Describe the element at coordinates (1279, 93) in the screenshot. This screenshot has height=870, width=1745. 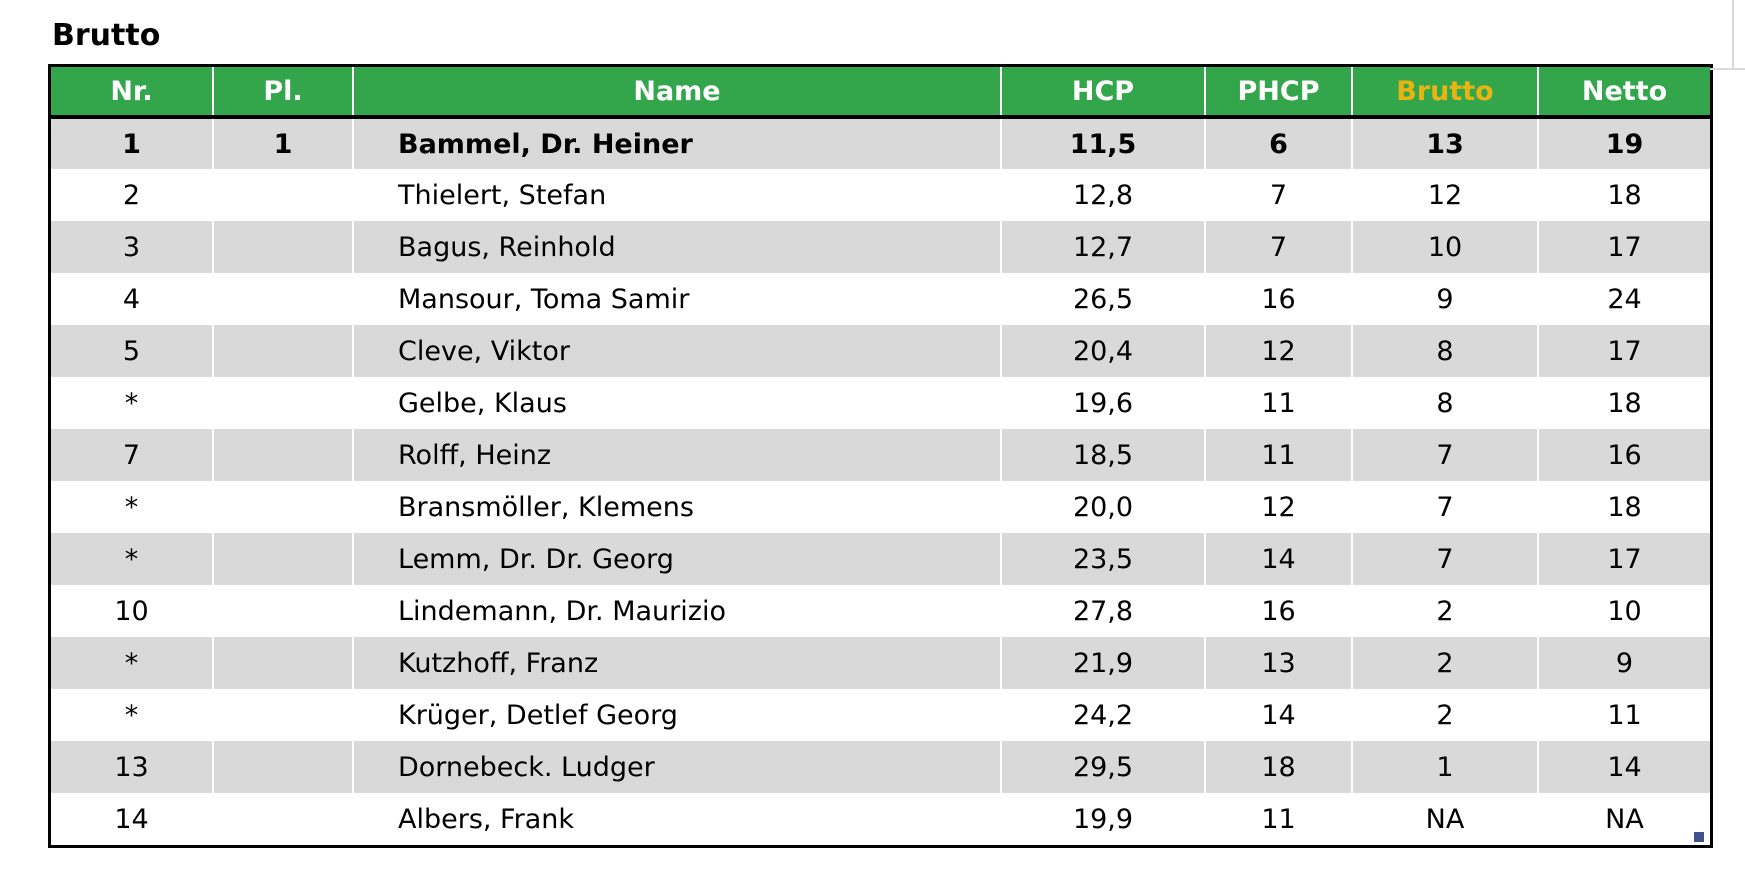
I see `column-header-phcp: PHCP` at that location.